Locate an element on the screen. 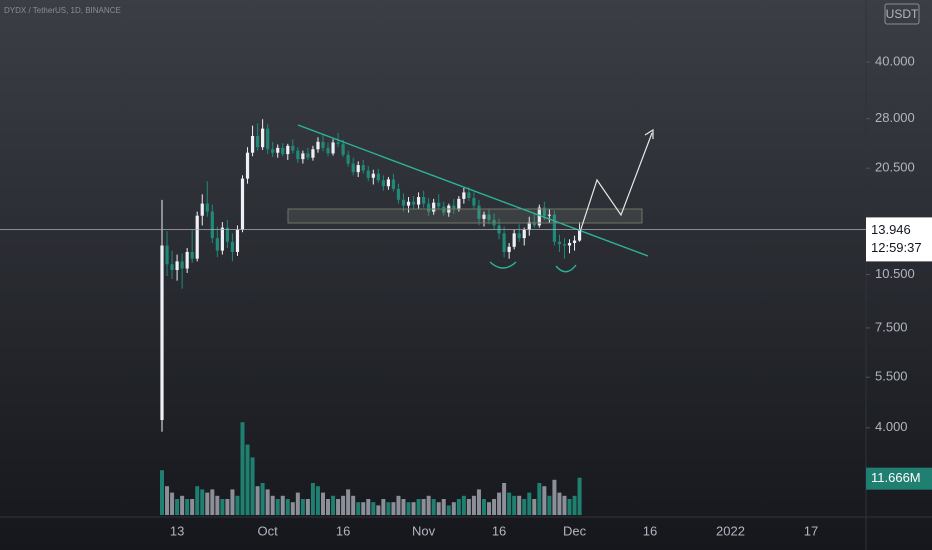  currency-label: USDT is located at coordinates (902, 14).